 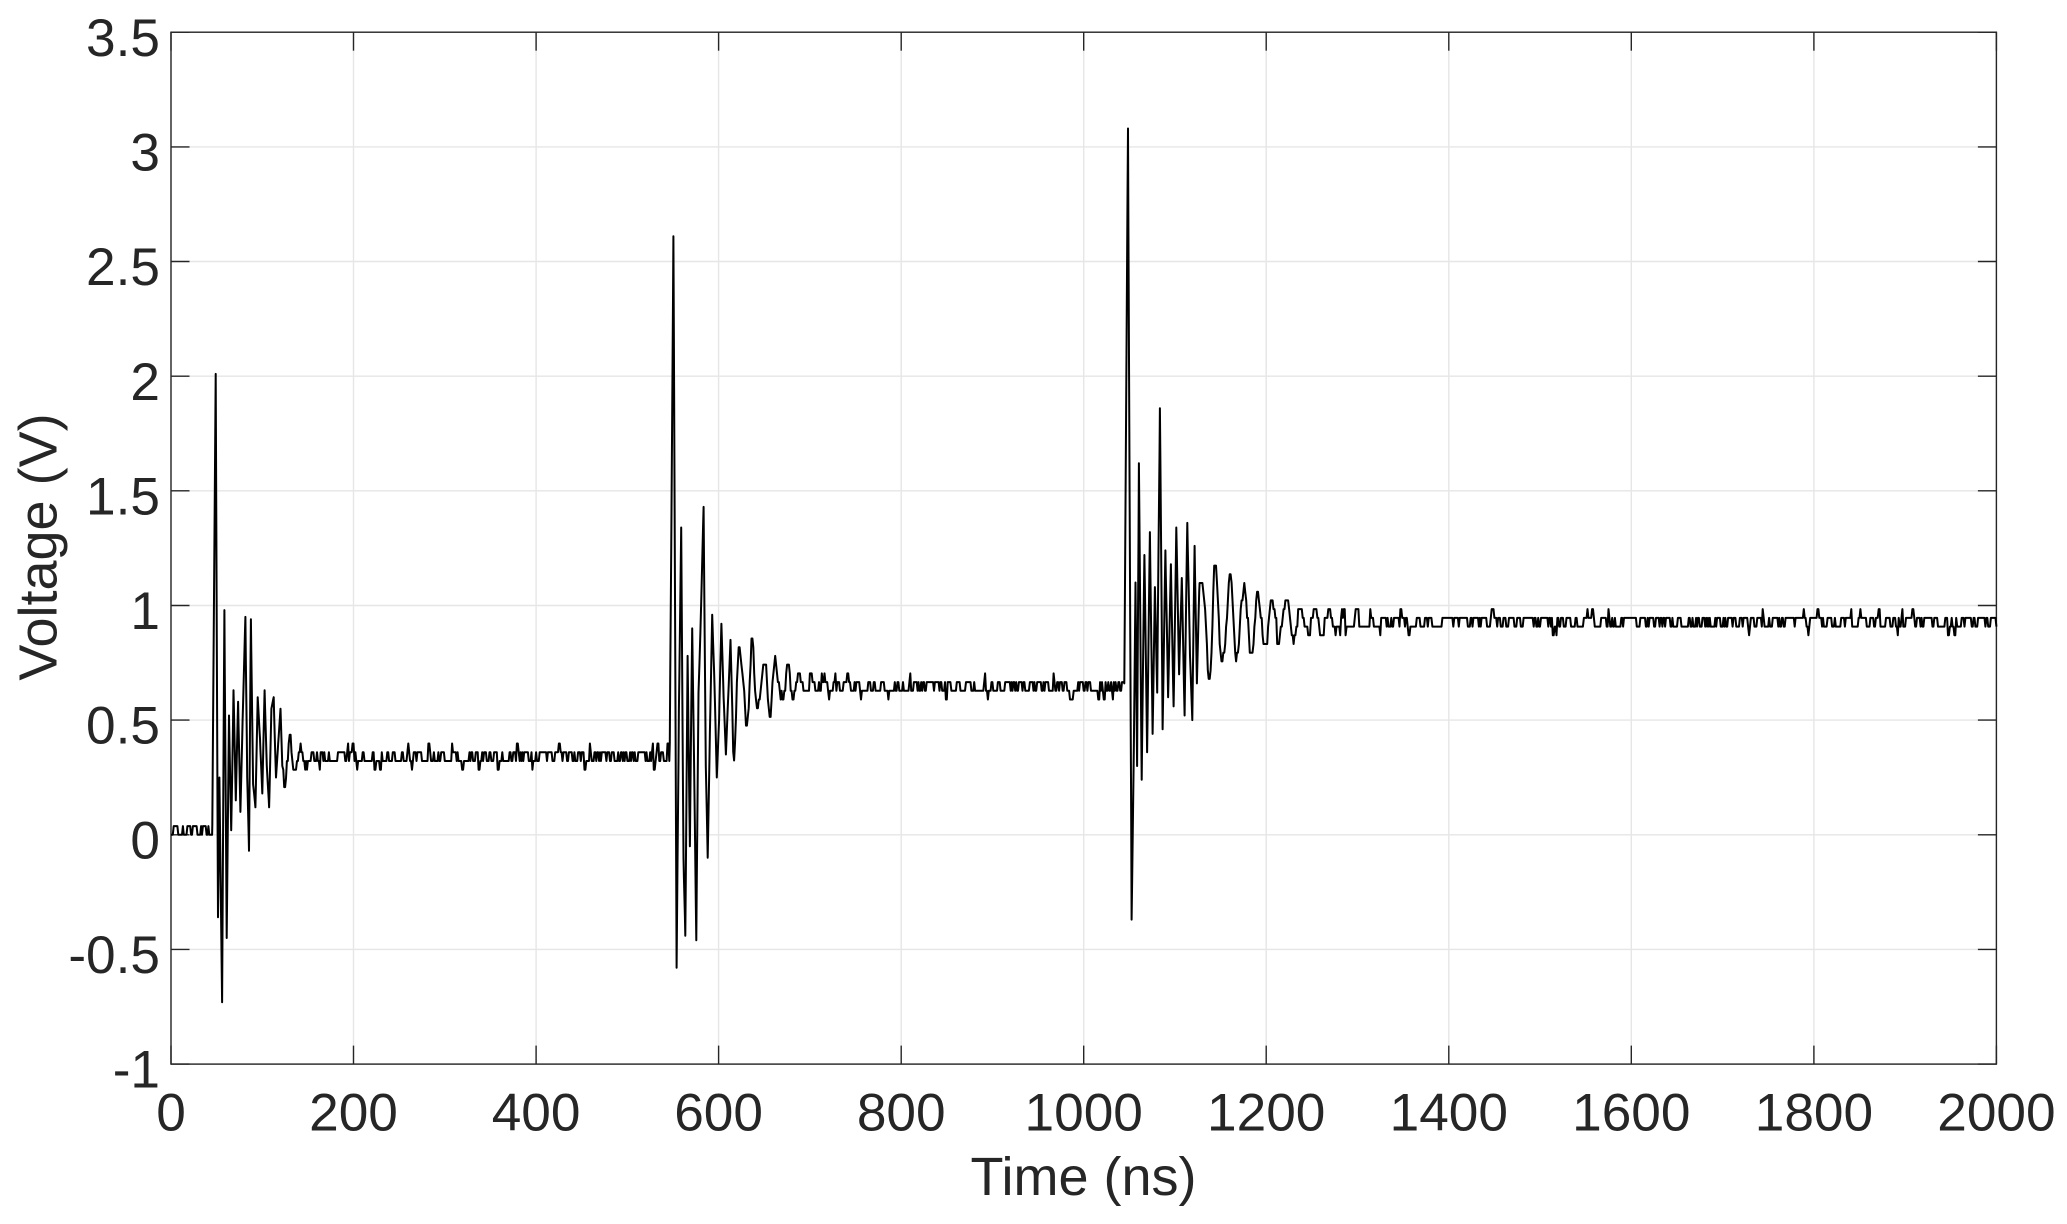 What do you see at coordinates (1631, 1113) in the screenshot?
I see `svg-text: 1600` at bounding box center [1631, 1113].